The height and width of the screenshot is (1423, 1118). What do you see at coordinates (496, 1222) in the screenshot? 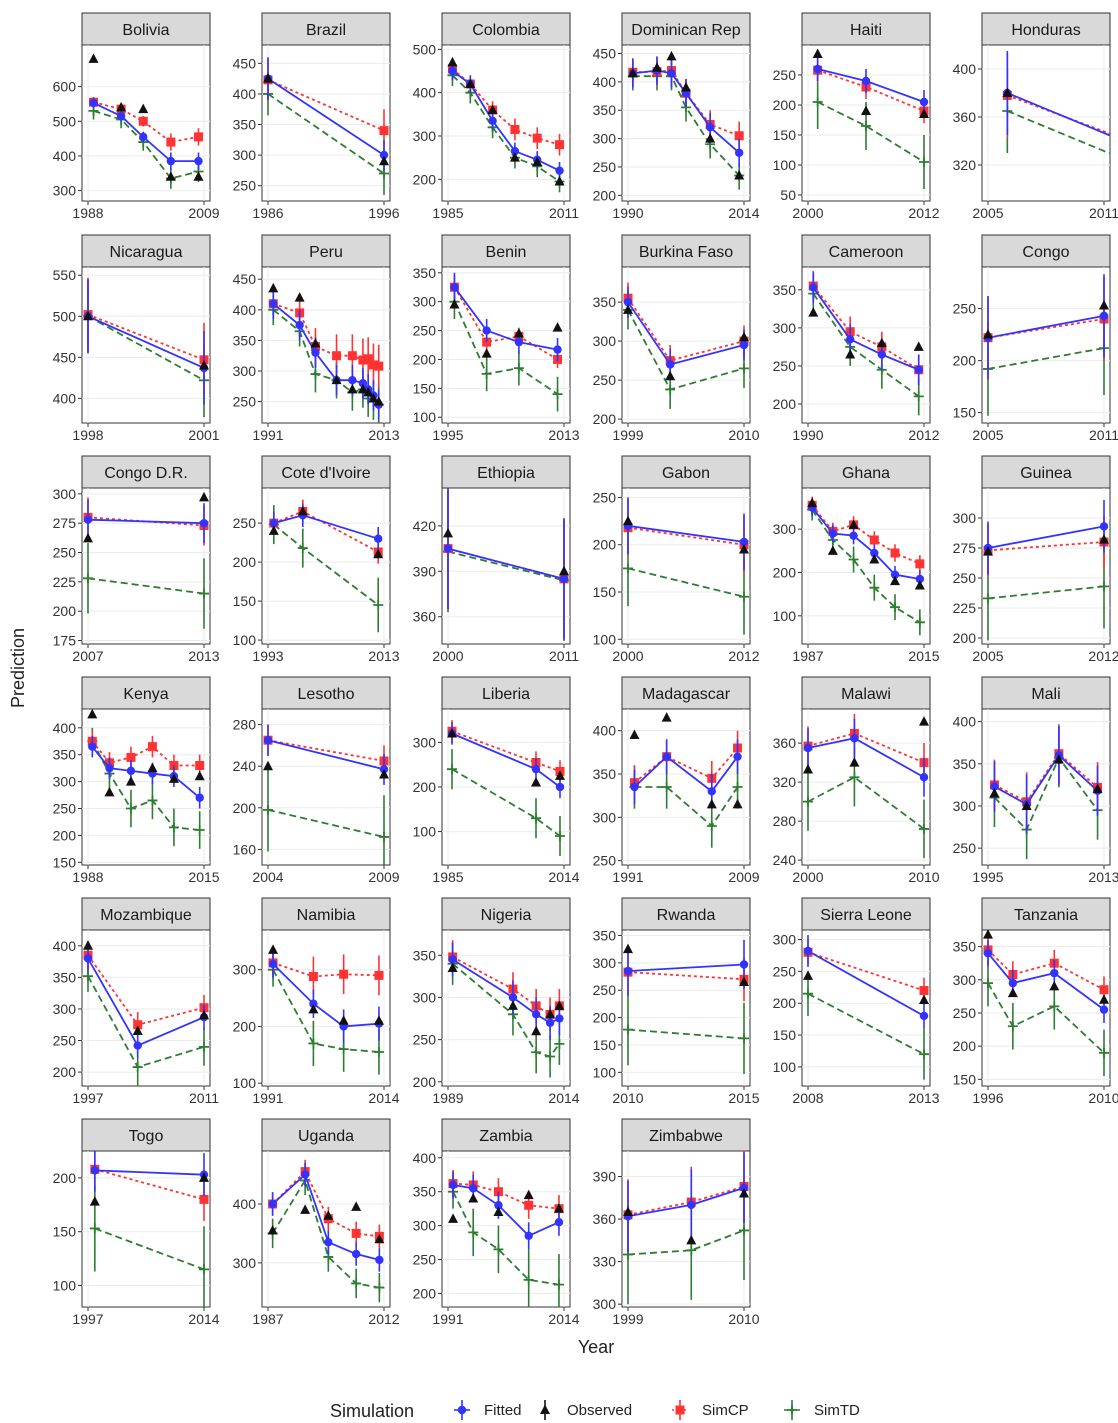
I see `panel-zambia: Zambia 200 250 300 350 400 1991 2014` at bounding box center [496, 1222].